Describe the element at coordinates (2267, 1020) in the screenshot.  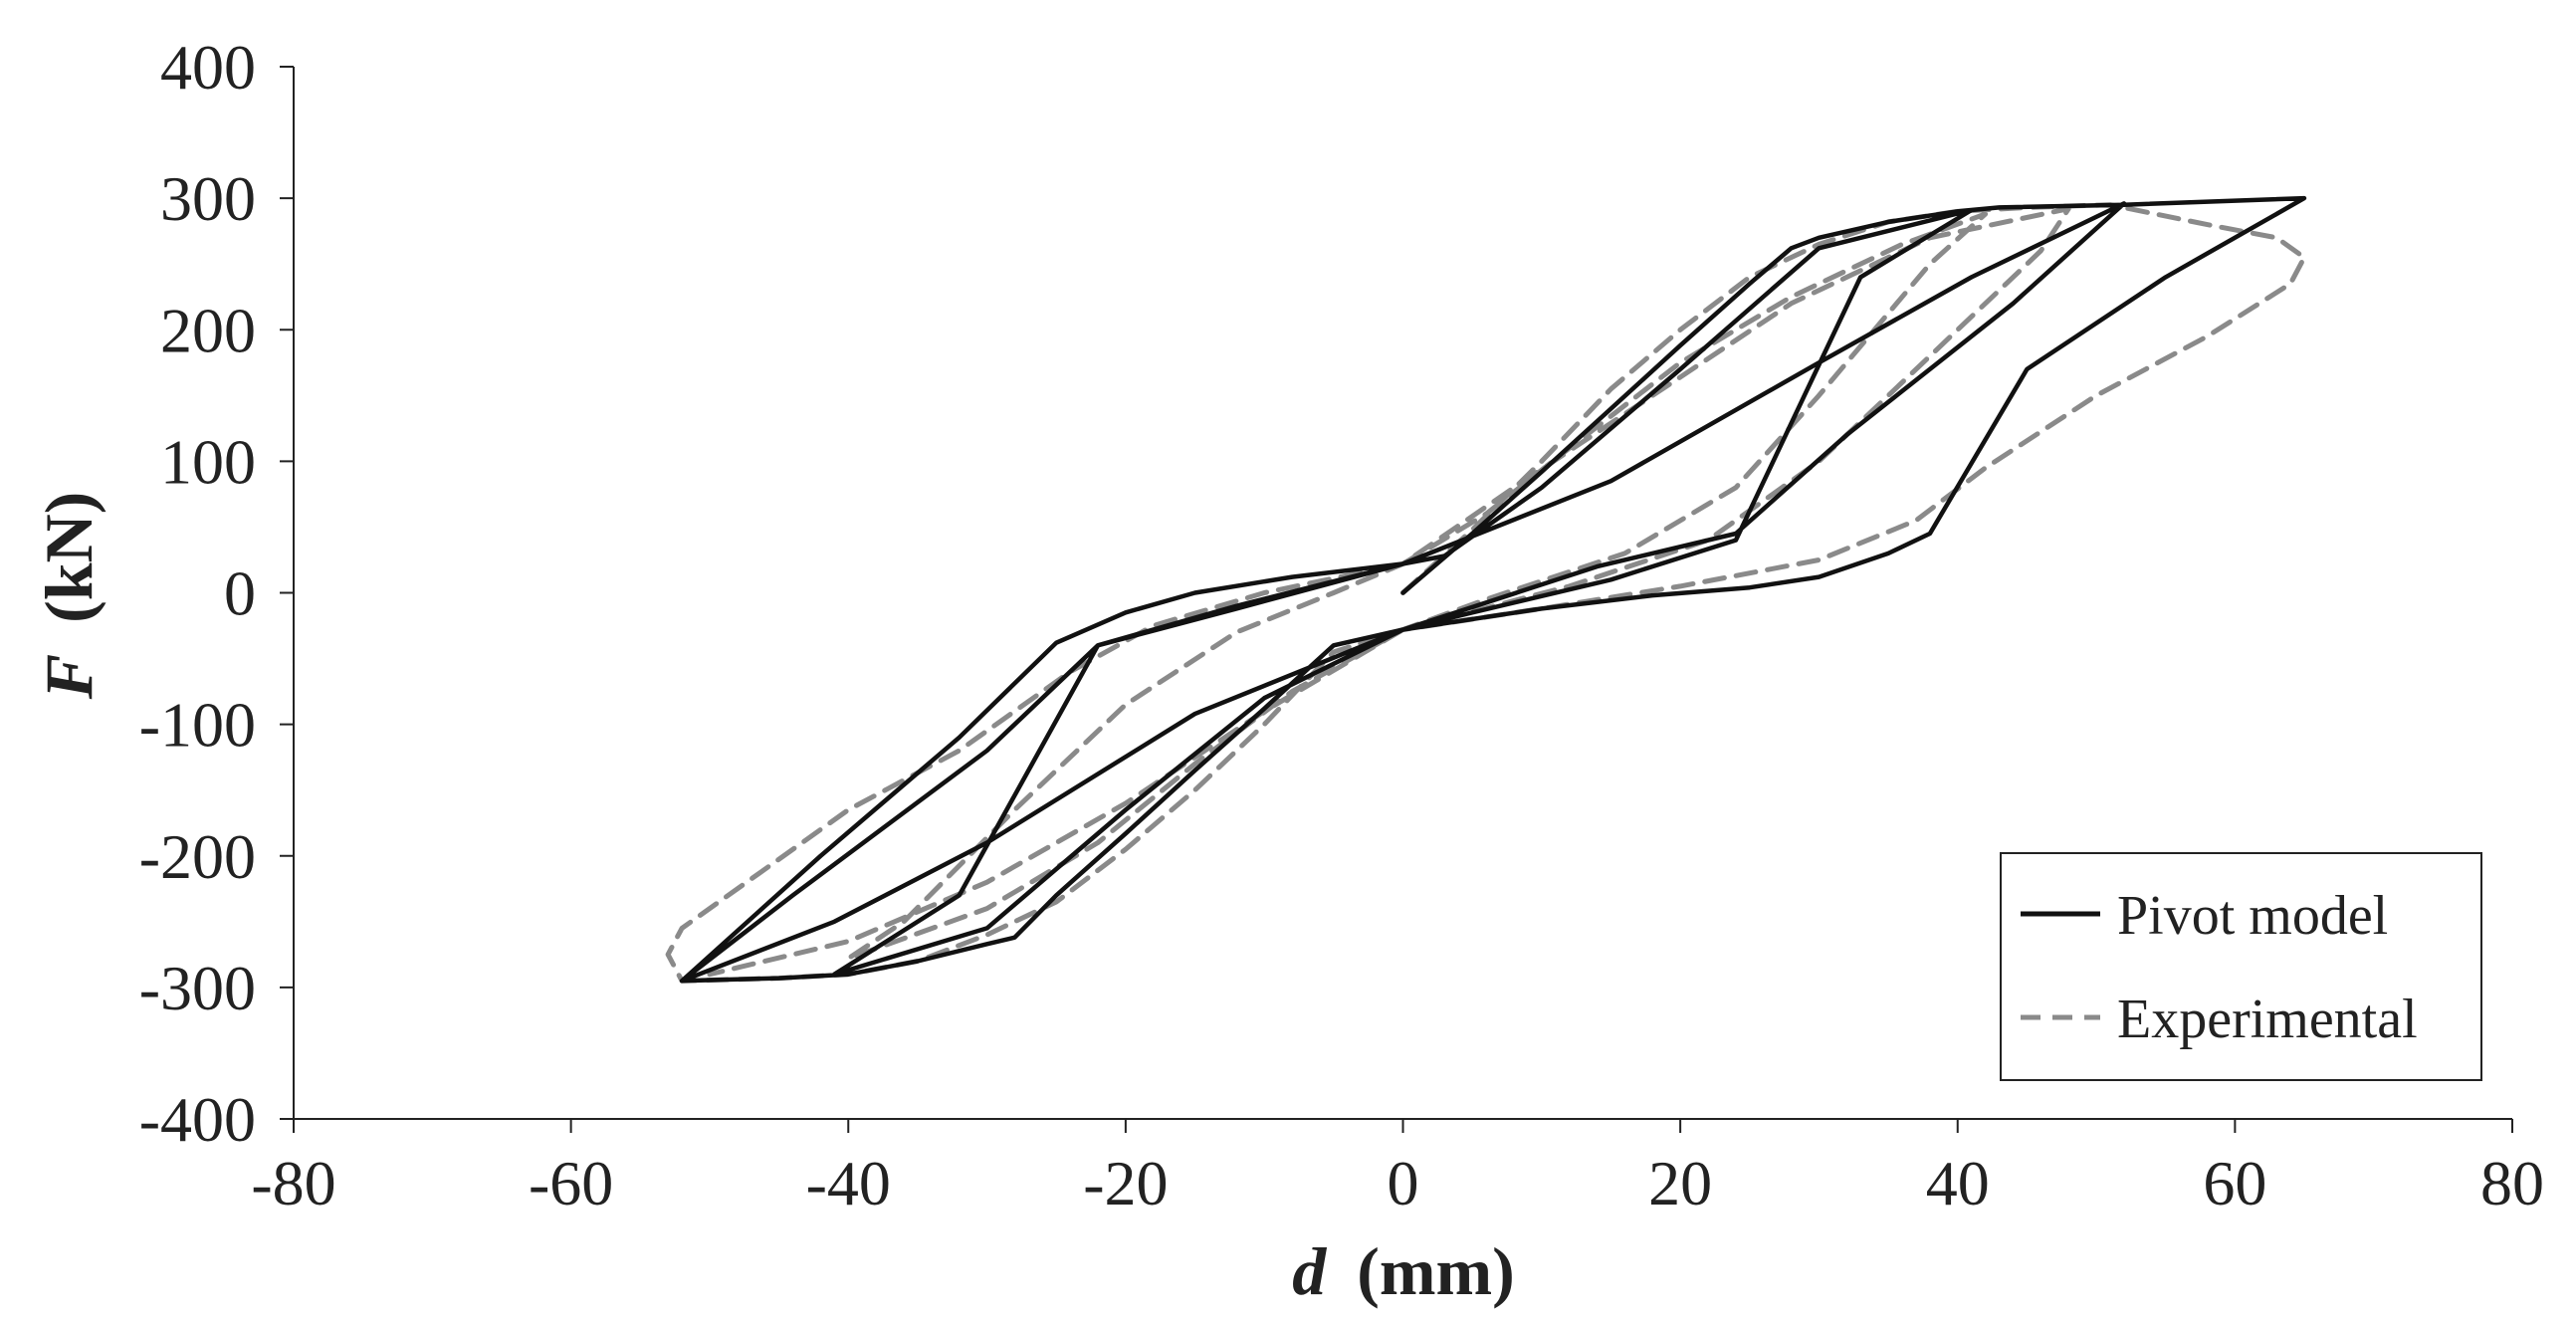
I see `legend-label-experimental: Experimental` at that location.